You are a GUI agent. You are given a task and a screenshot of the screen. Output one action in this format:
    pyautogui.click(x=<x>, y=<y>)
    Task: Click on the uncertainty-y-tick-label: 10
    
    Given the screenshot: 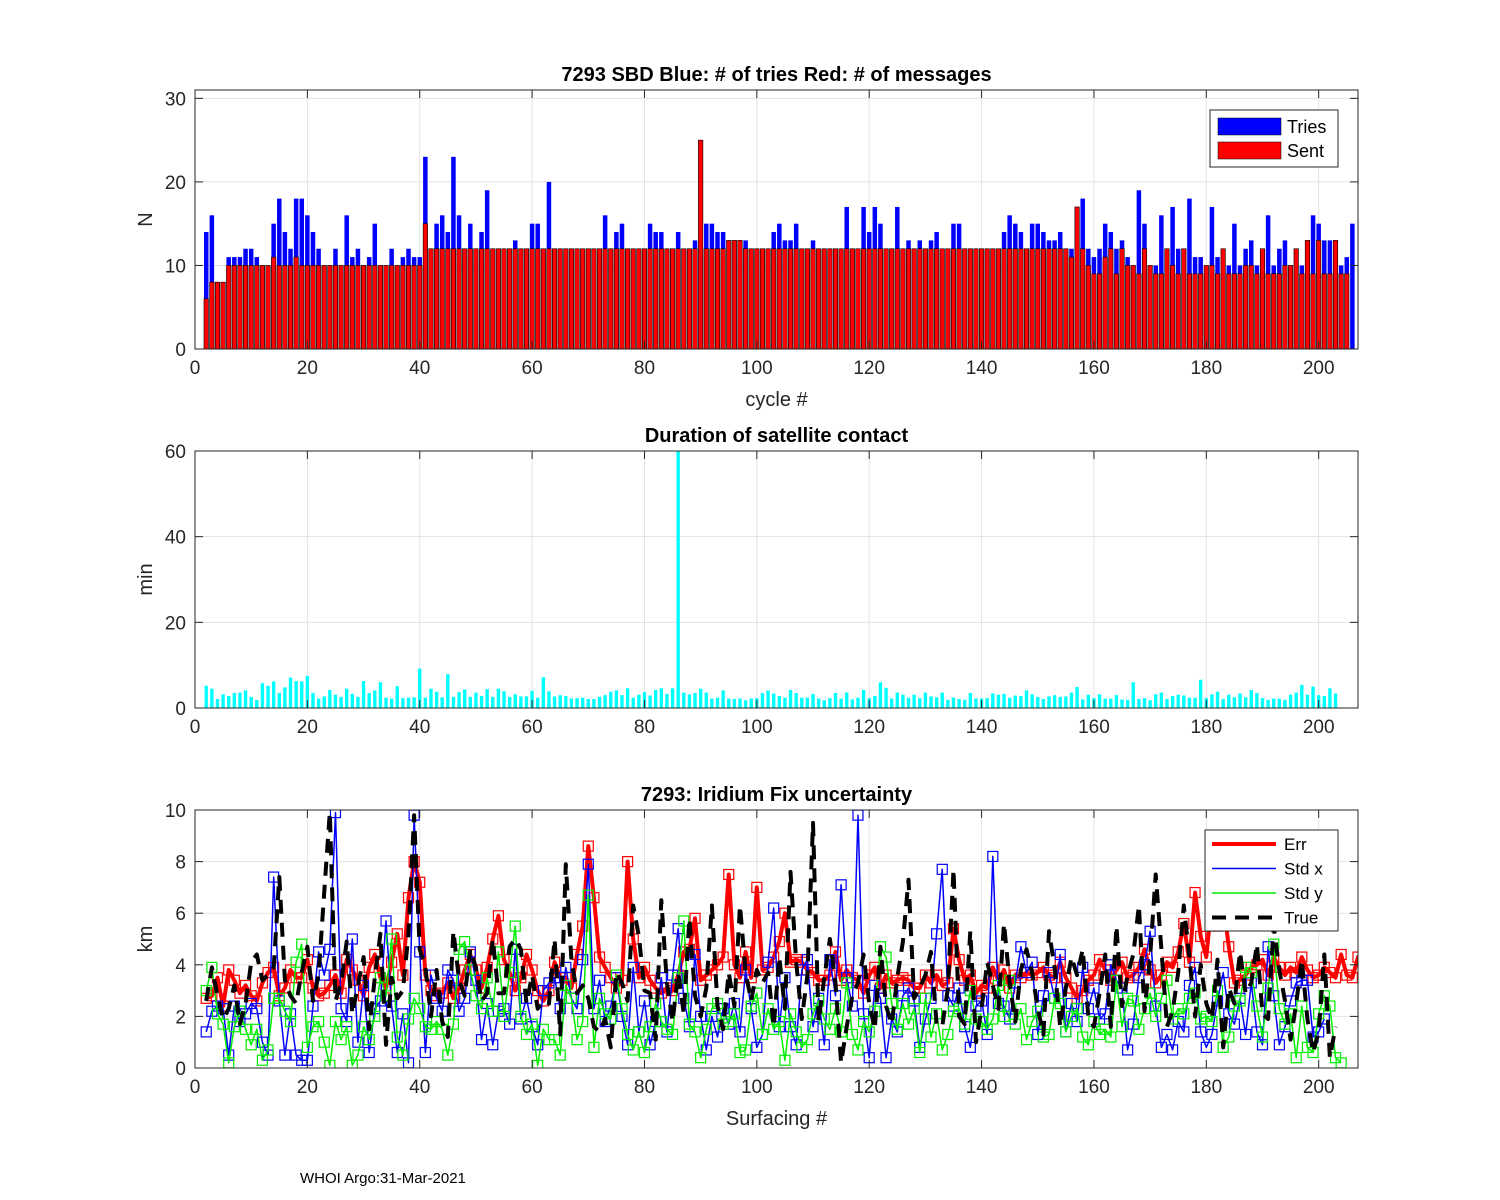 What is the action you would take?
    pyautogui.click(x=175, y=811)
    